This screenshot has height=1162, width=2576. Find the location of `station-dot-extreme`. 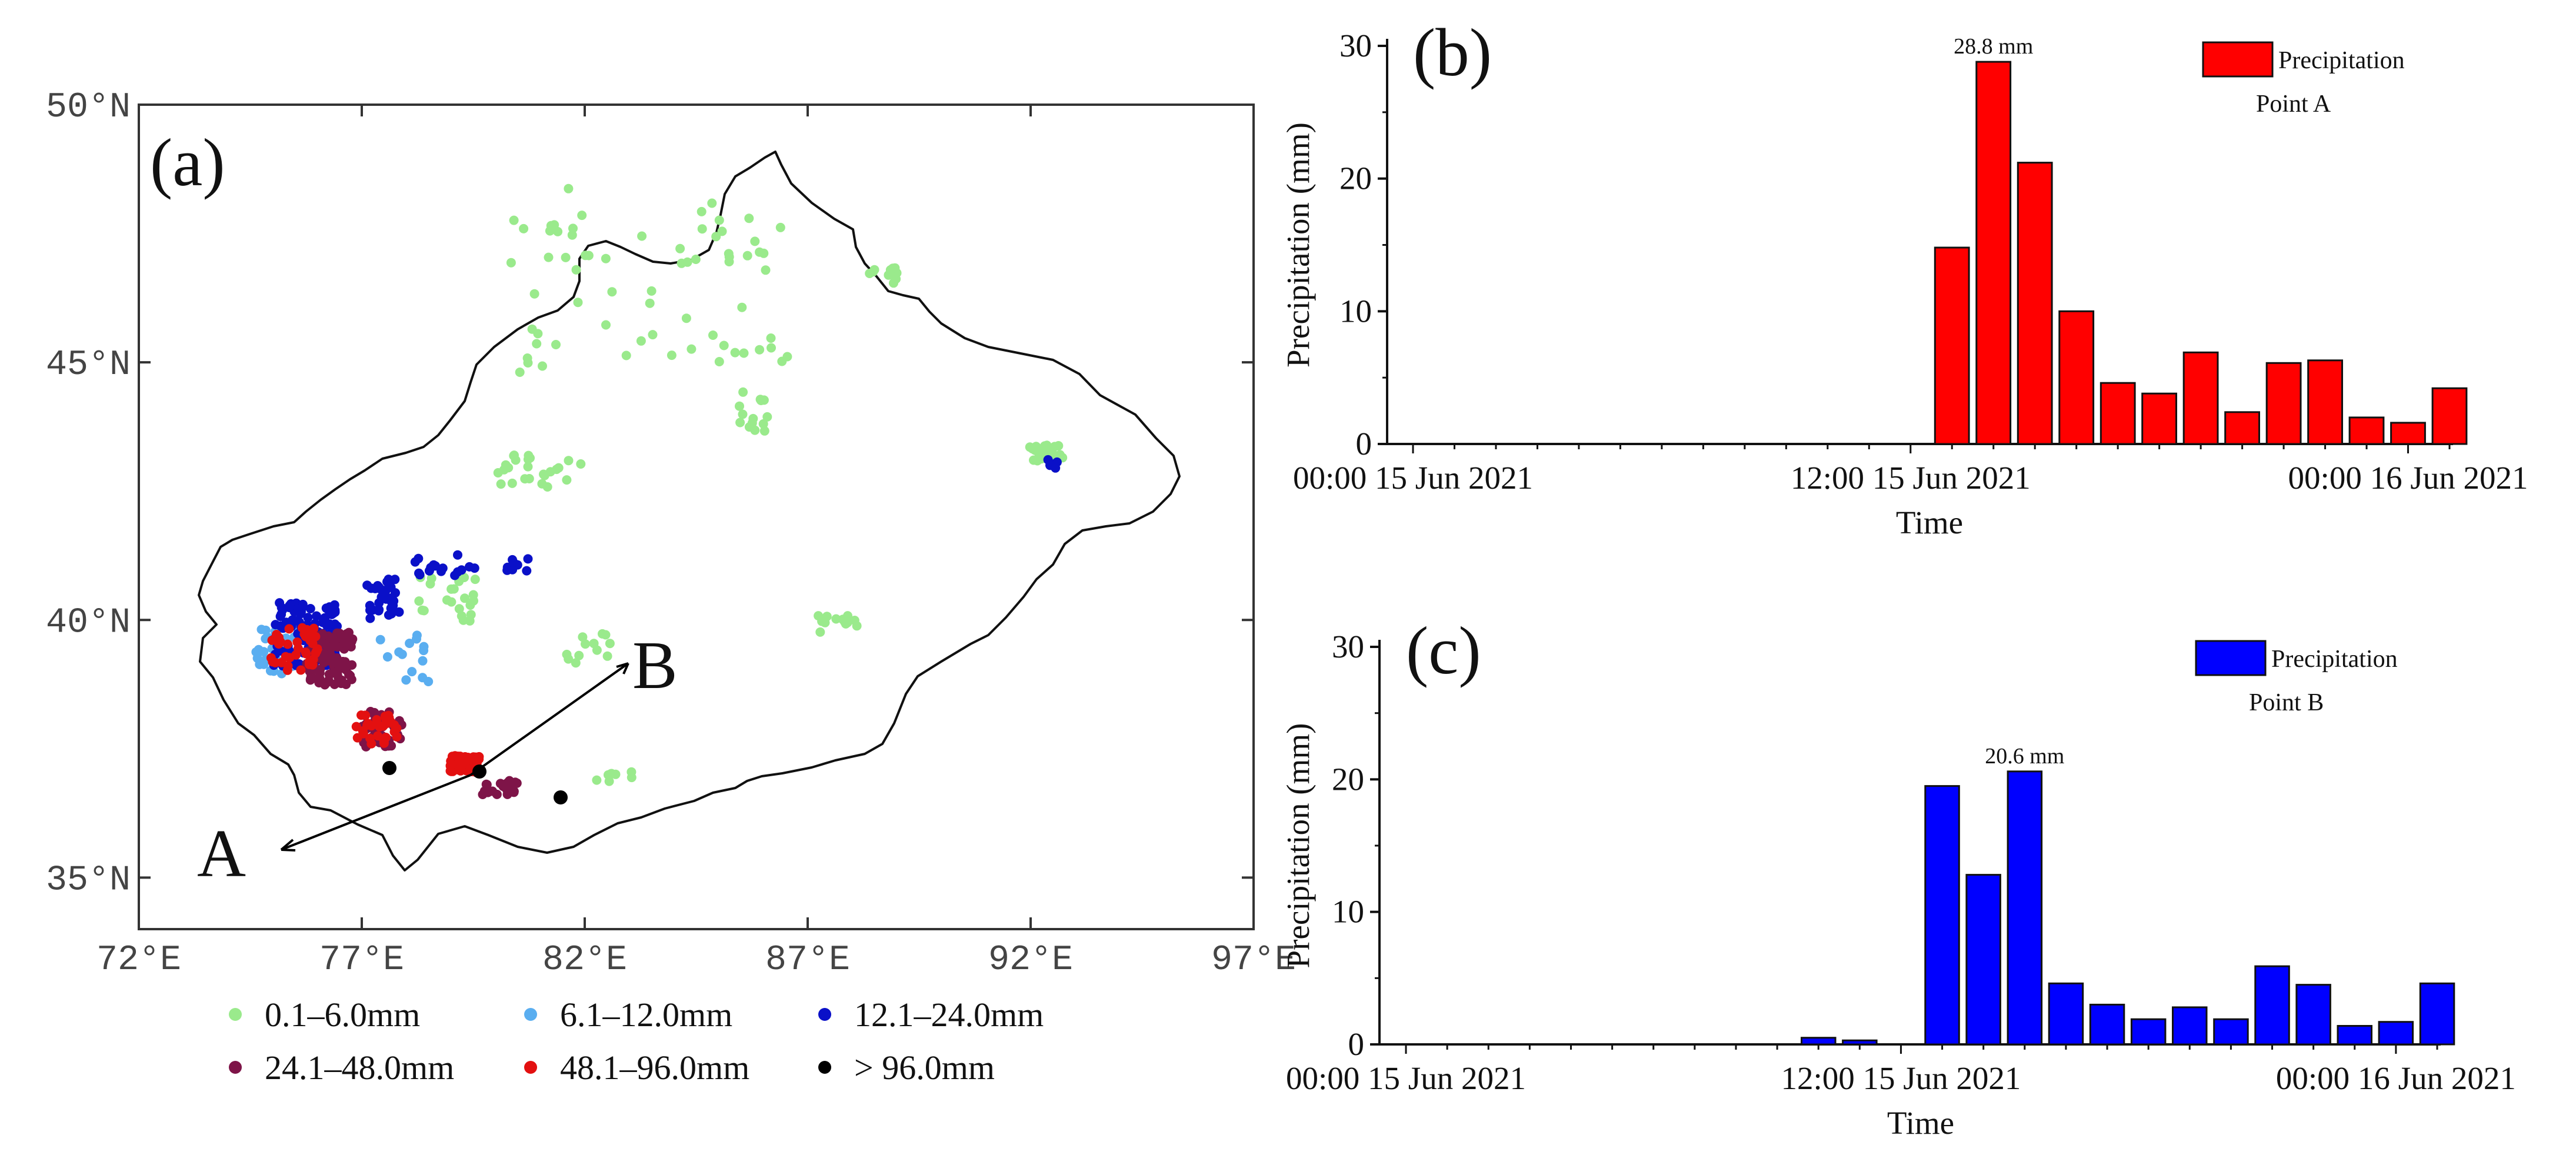

station-dot-extreme is located at coordinates (479, 771).